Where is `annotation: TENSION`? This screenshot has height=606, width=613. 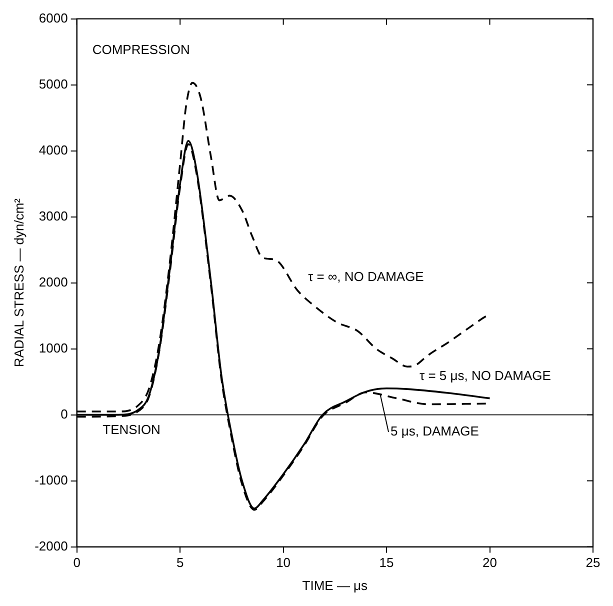
annotation: TENSION is located at coordinates (131, 430).